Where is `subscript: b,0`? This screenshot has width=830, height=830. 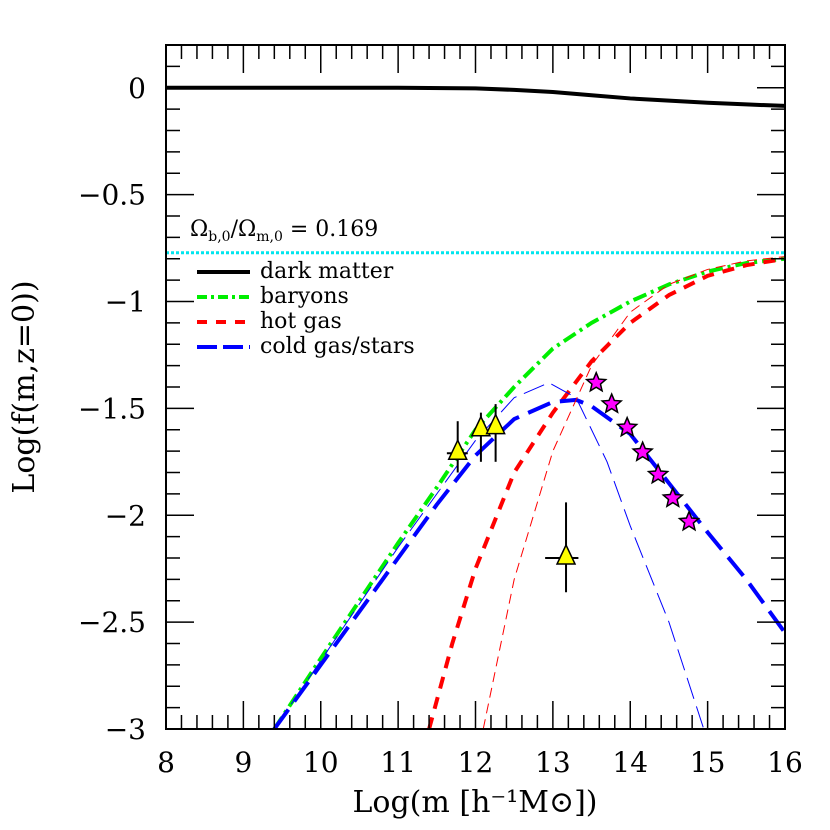 subscript: b,0 is located at coordinates (219, 237).